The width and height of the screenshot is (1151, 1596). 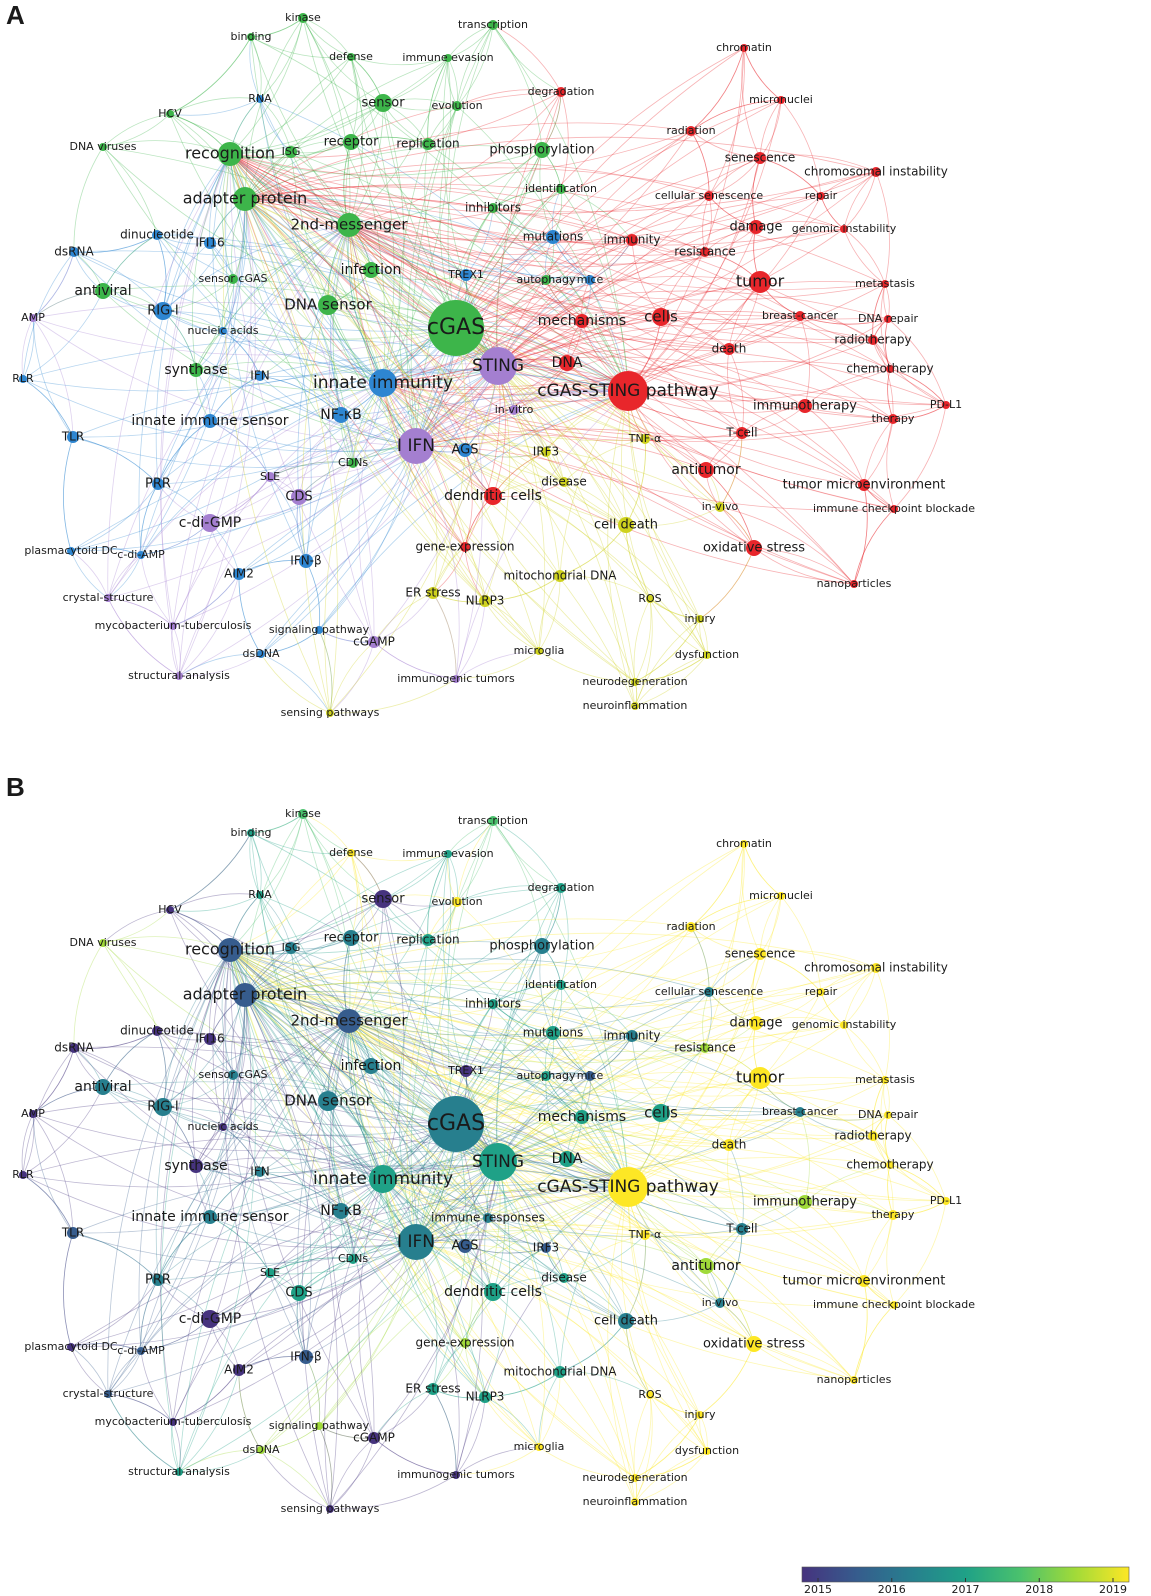 I want to click on node-label: damage, so click(x=755, y=1023).